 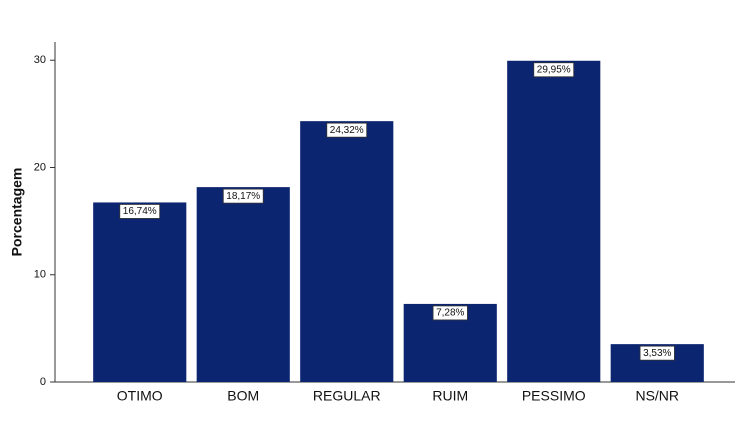 I want to click on value-label: 3,53%, so click(x=657, y=353).